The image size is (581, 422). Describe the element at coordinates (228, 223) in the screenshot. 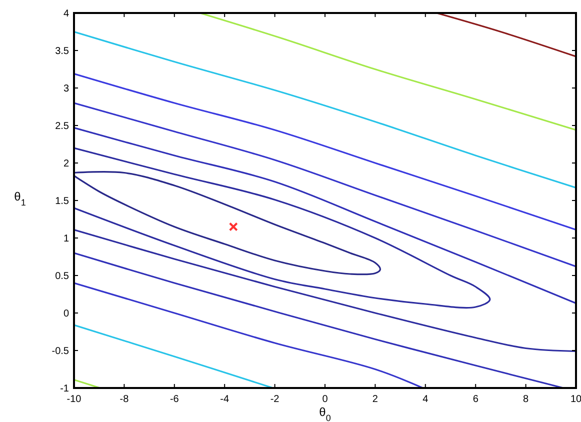

I see `line-series` at that location.